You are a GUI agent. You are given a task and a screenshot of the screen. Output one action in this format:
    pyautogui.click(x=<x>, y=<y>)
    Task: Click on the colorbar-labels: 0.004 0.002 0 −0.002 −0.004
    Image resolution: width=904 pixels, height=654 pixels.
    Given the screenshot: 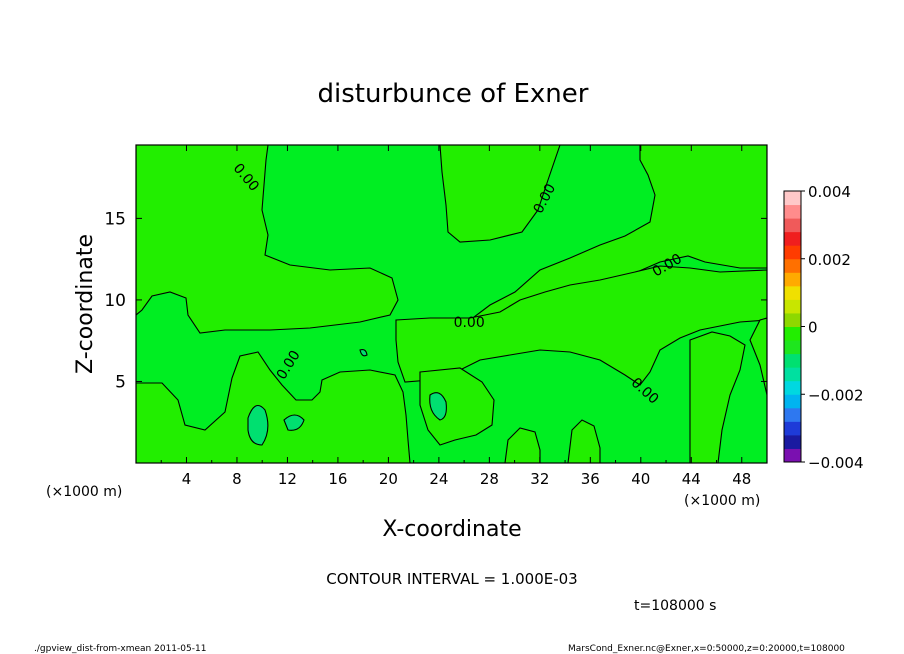 What is the action you would take?
    pyautogui.click(x=832, y=327)
    